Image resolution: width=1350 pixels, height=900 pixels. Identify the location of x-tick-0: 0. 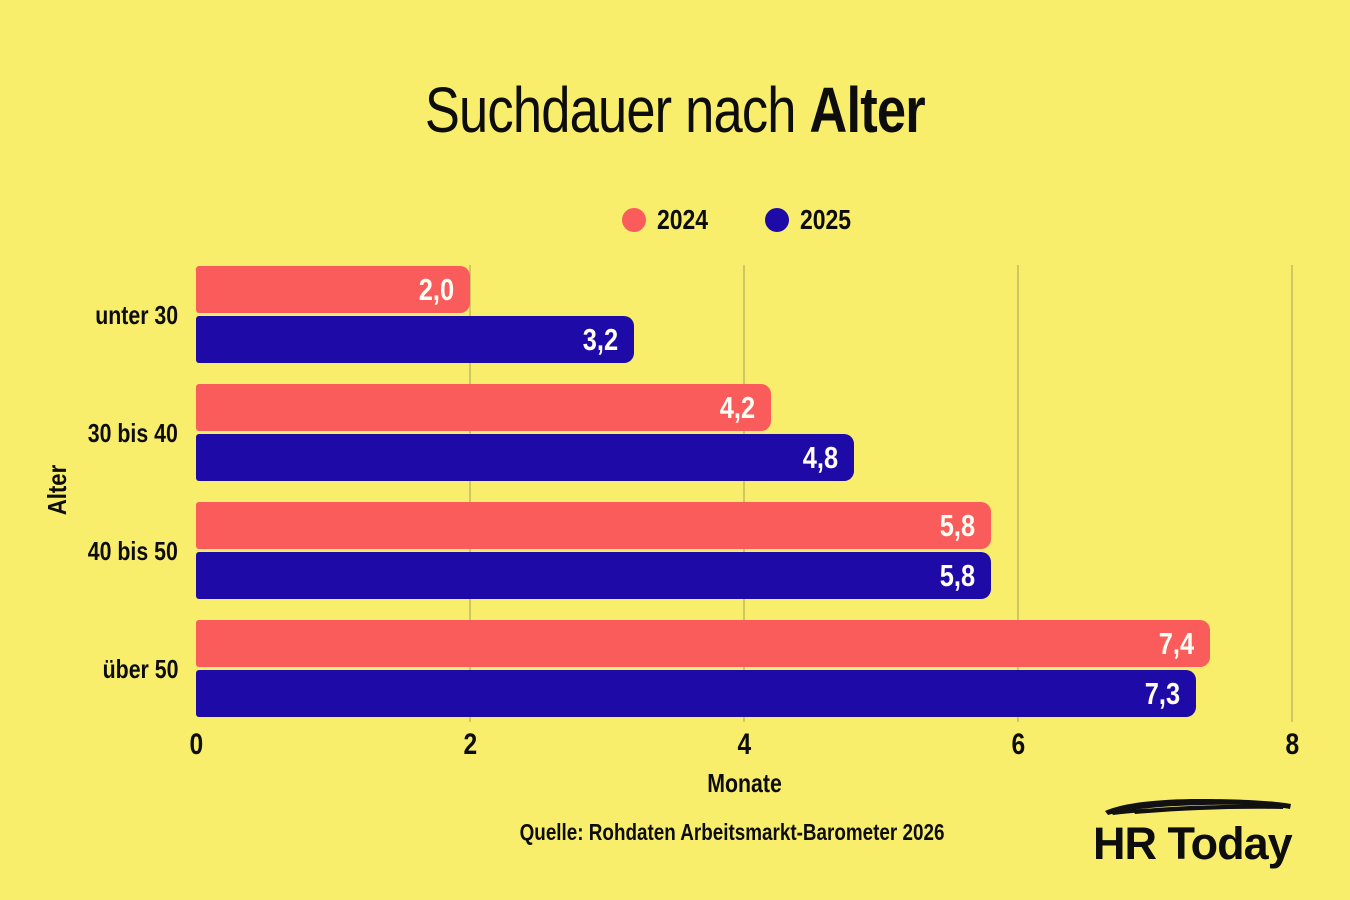
(196, 745).